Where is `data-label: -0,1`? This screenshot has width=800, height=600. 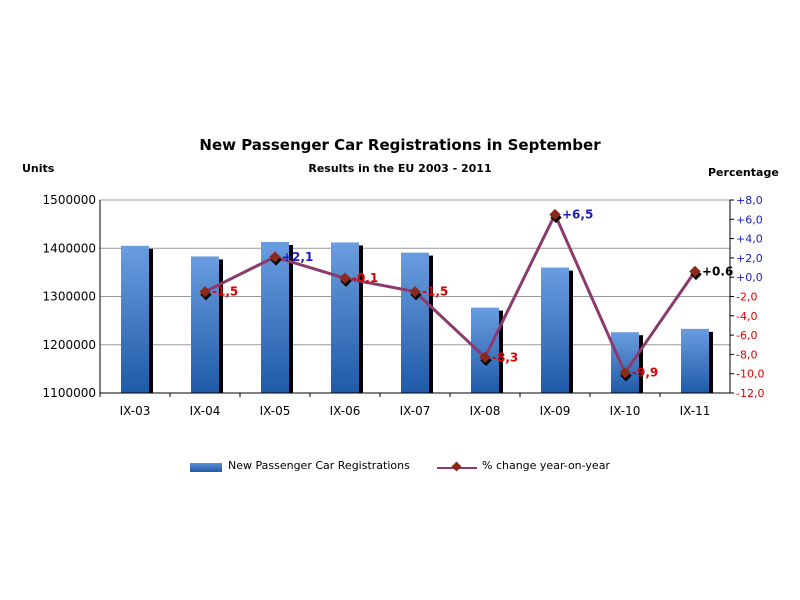
data-label: -0,1 is located at coordinates (365, 278).